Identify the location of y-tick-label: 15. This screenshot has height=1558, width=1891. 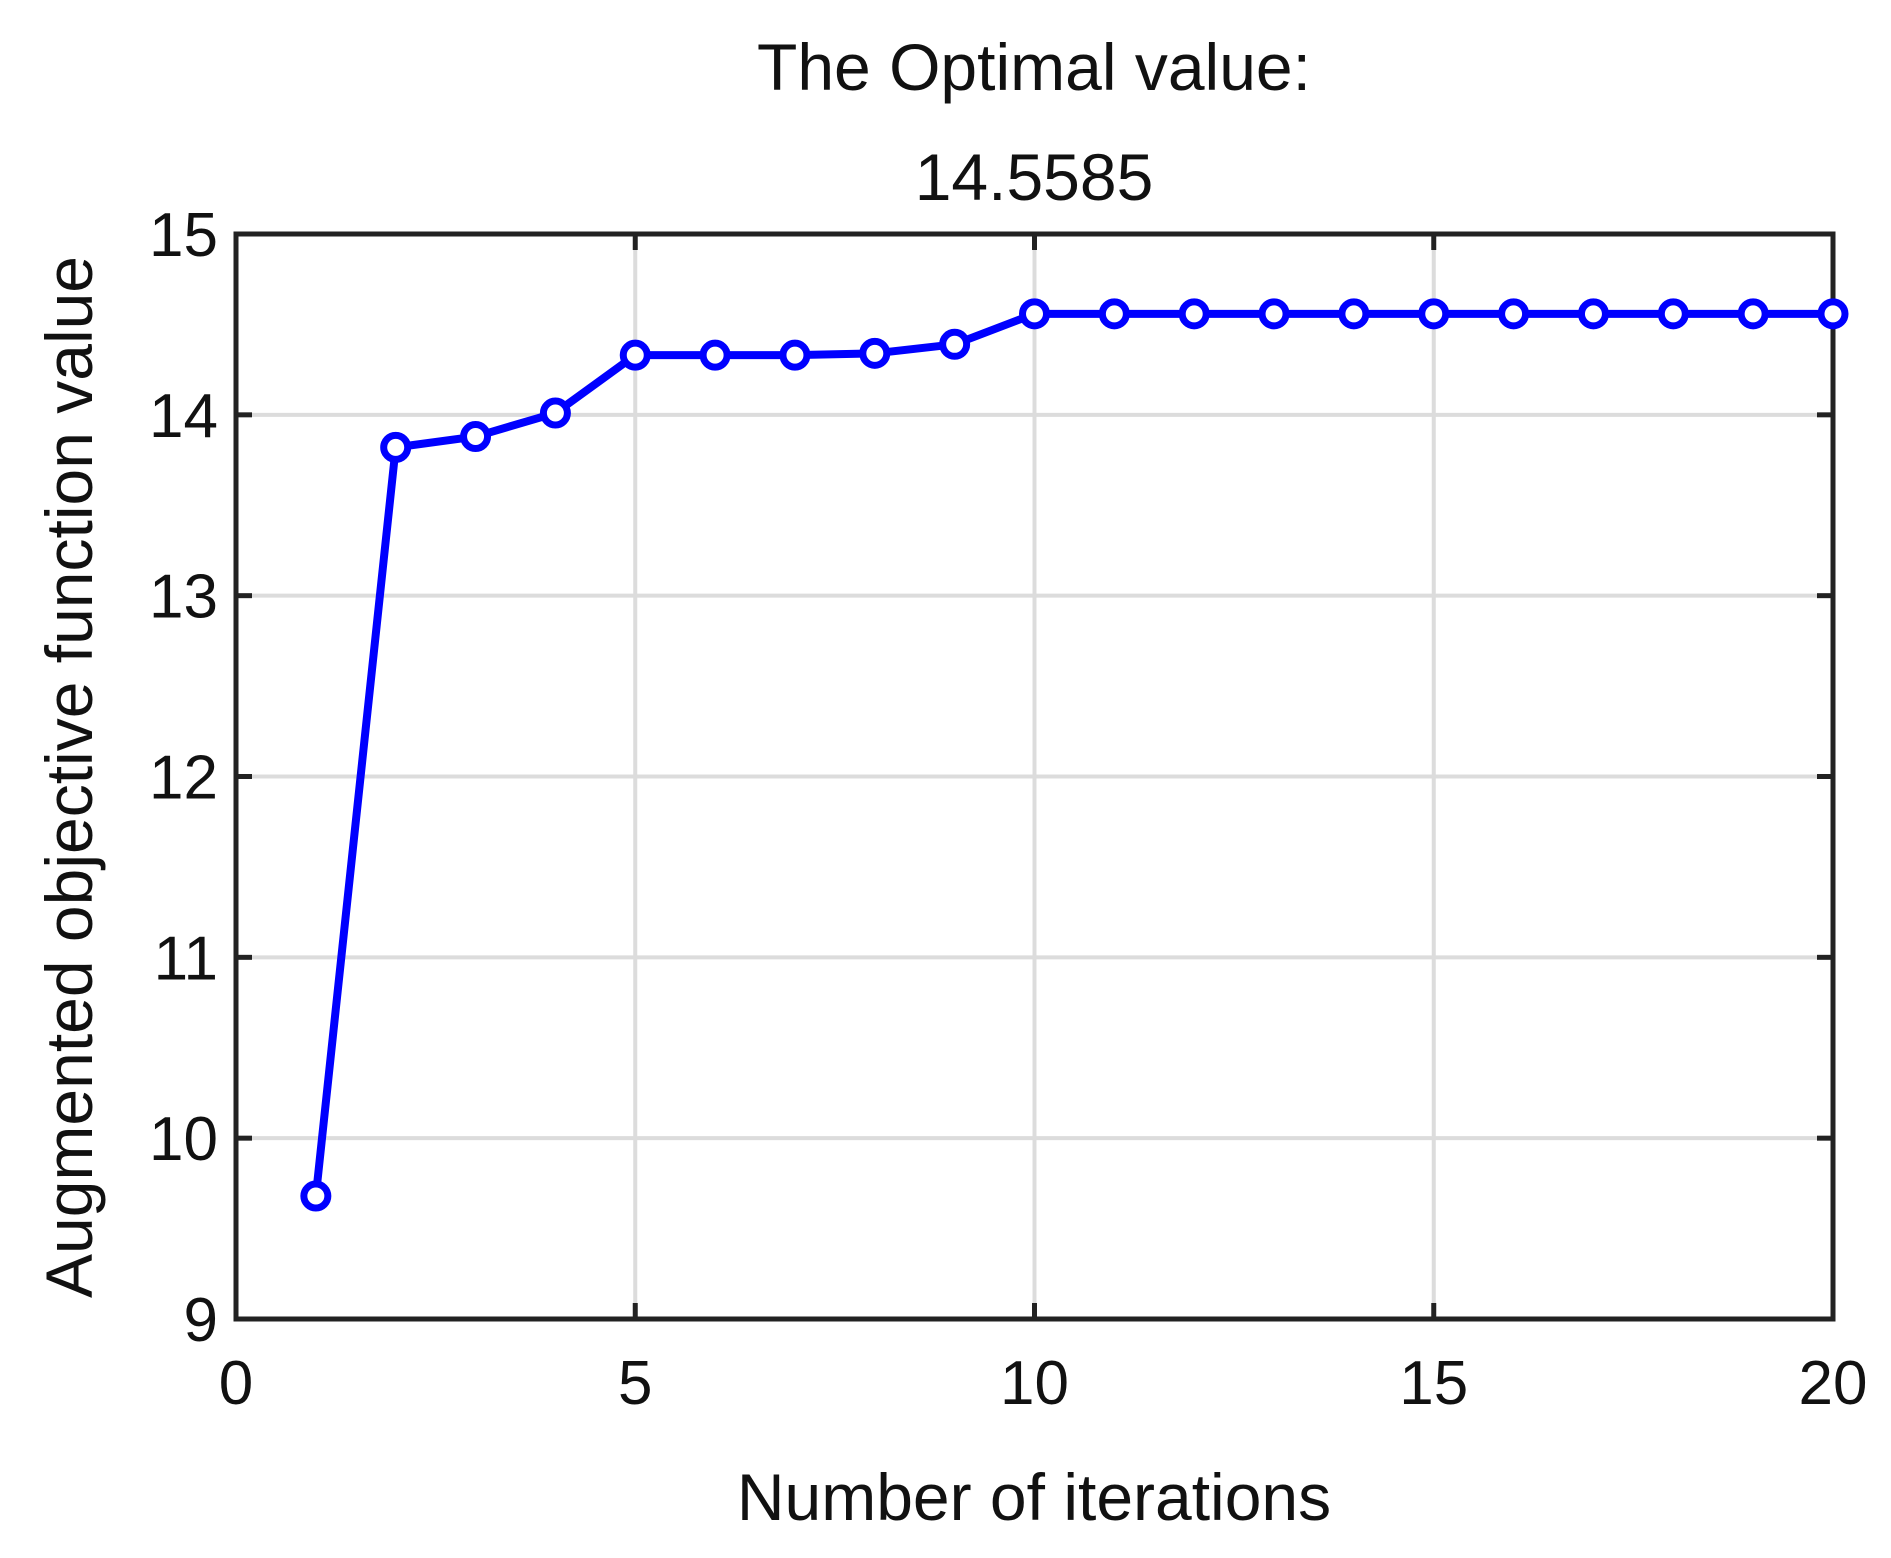
(183, 235).